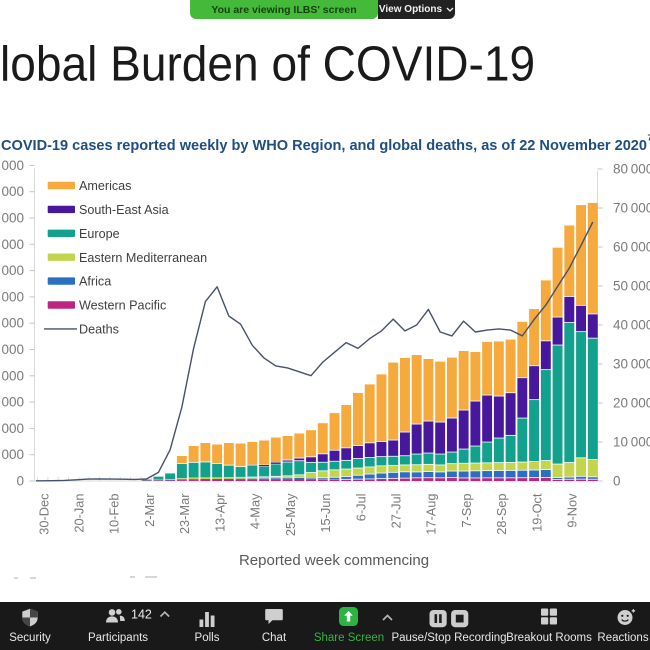 The height and width of the screenshot is (650, 650). I want to click on svg-text: 15-Jun, so click(325, 513).